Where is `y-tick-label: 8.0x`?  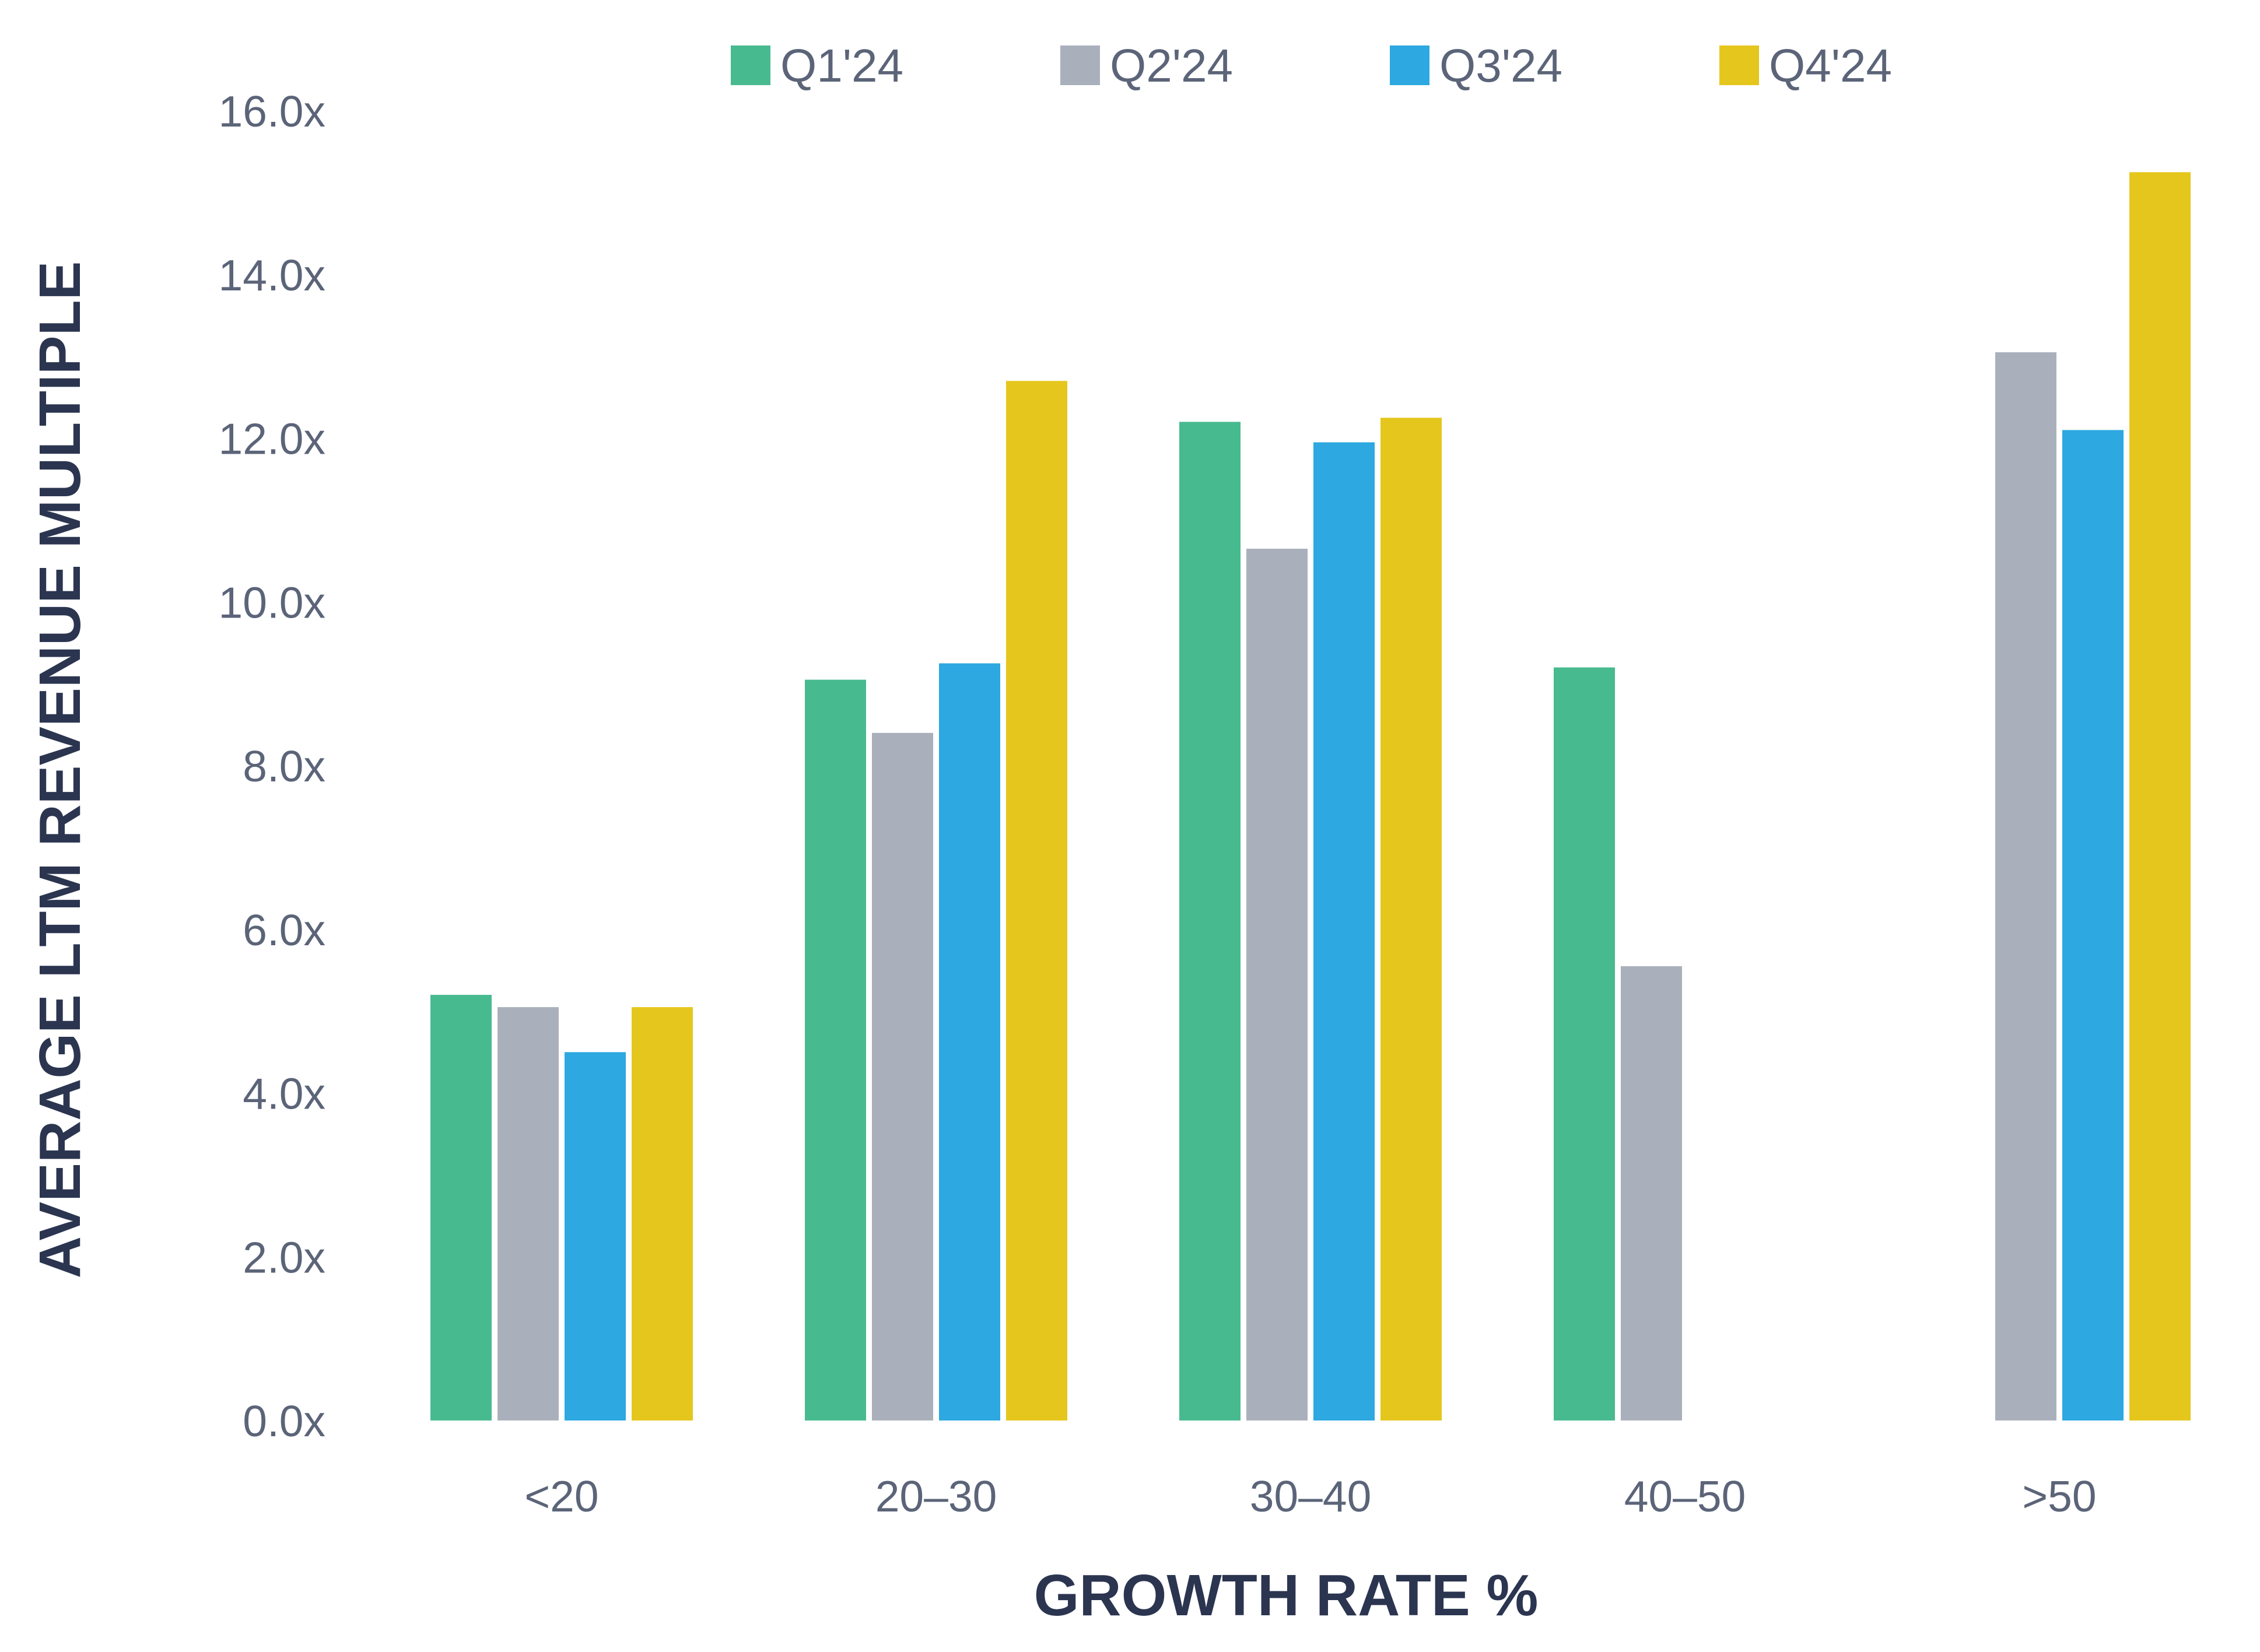
y-tick-label: 8.0x is located at coordinates (284, 766).